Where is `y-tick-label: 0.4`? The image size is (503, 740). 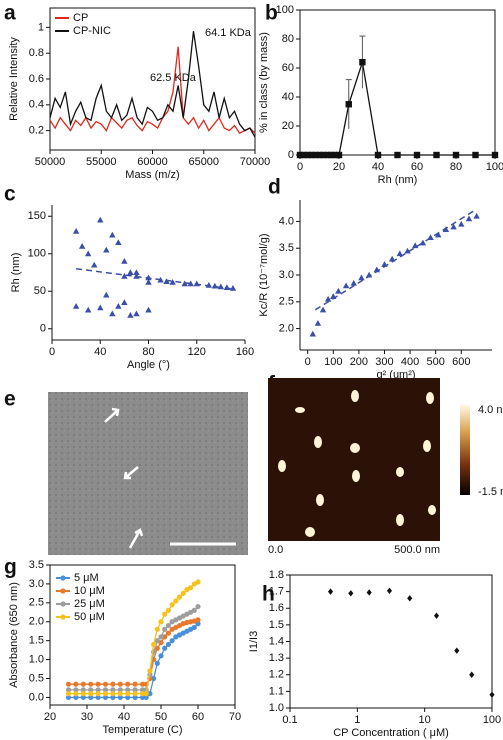
y-tick-label: 0.4 is located at coordinates (36, 105).